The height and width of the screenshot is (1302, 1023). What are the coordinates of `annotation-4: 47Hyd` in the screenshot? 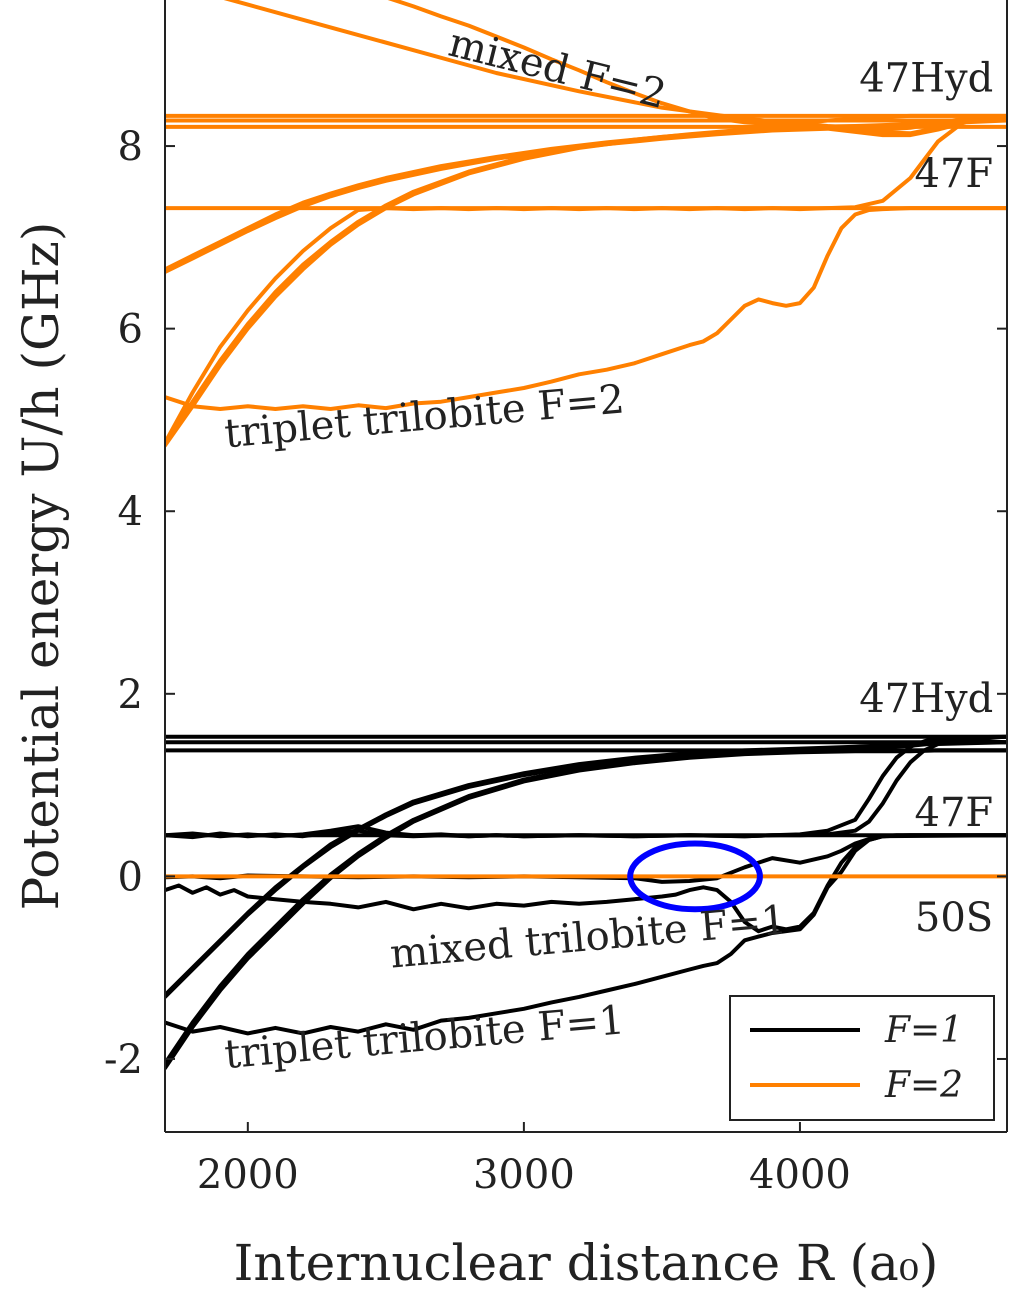 It's located at (926, 699).